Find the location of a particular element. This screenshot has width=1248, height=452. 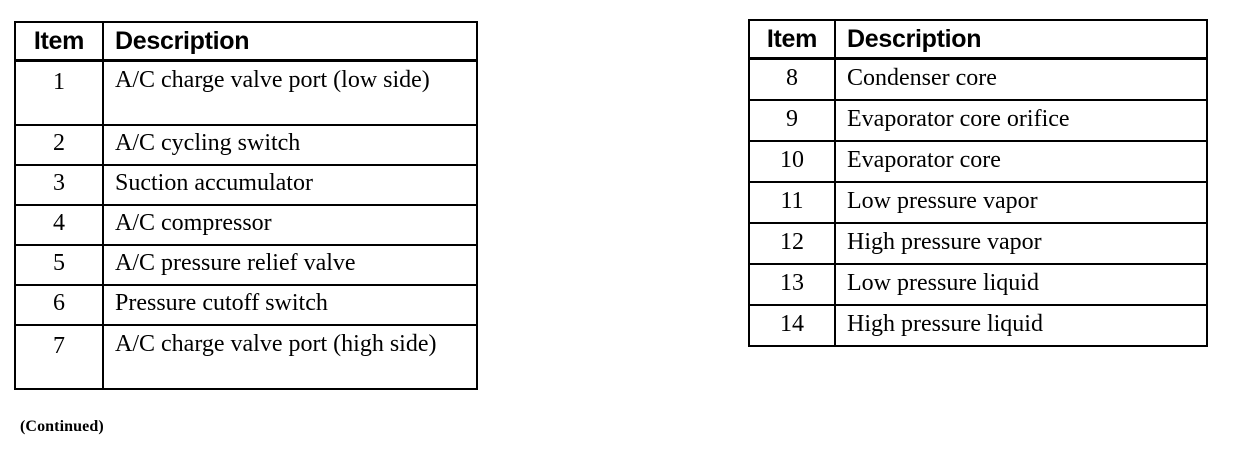

cell-item-number: 11 is located at coordinates (792, 202).